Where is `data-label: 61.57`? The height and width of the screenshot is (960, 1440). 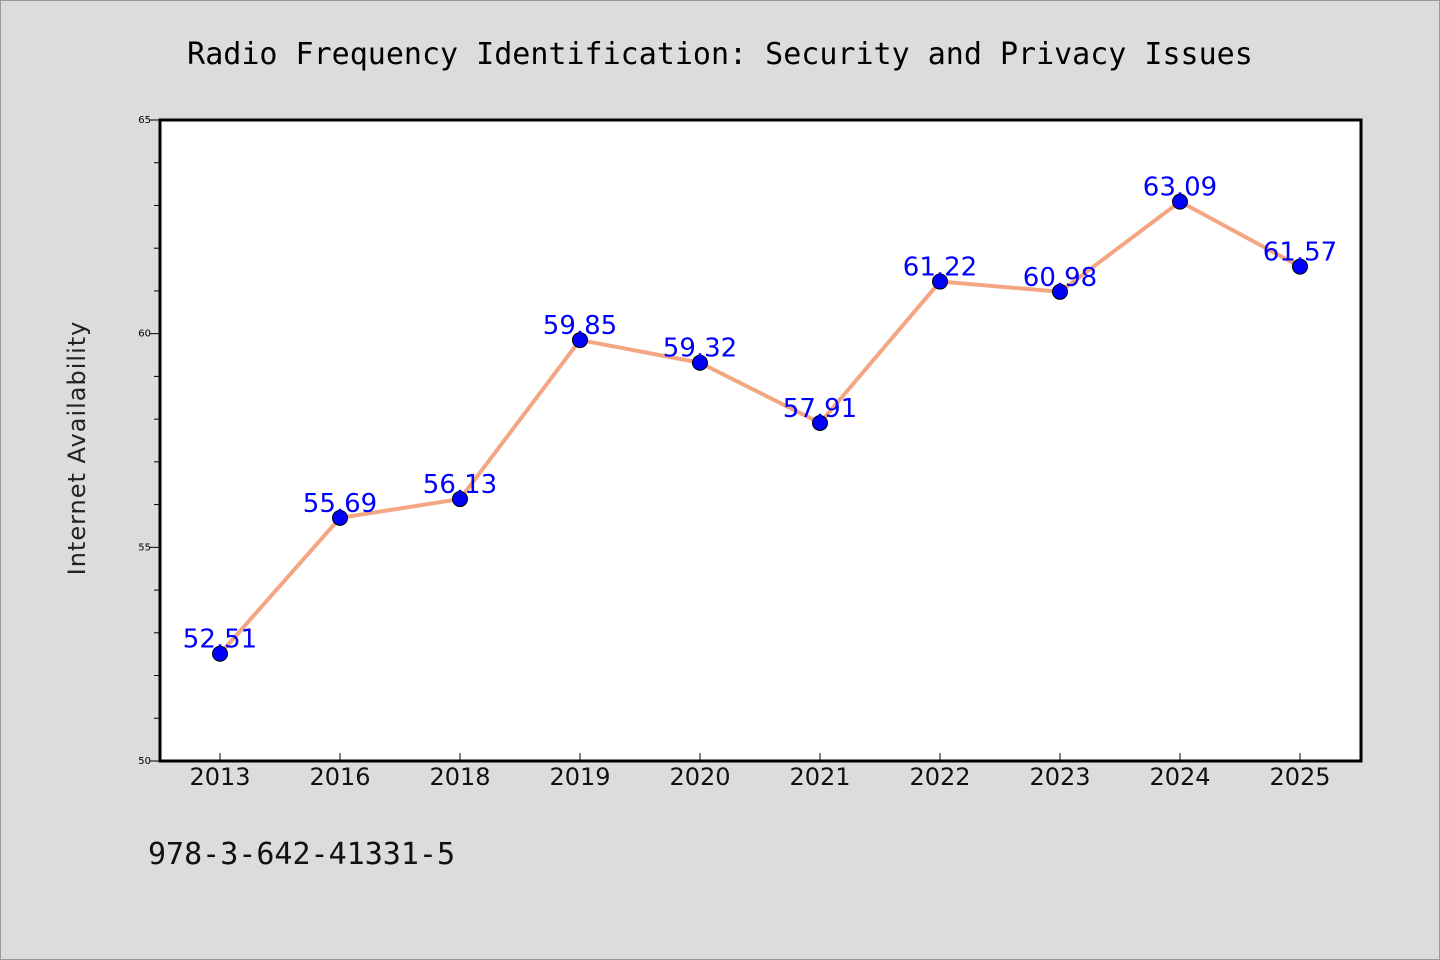 data-label: 61.57 is located at coordinates (1300, 253).